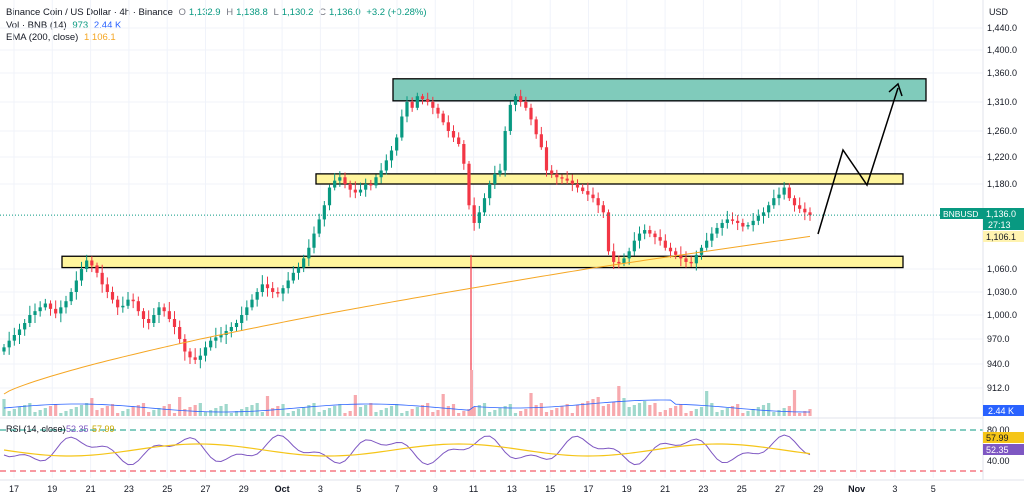 The image size is (1024, 499). I want to click on y-tick-2: 1,360.0, so click(1002, 73).